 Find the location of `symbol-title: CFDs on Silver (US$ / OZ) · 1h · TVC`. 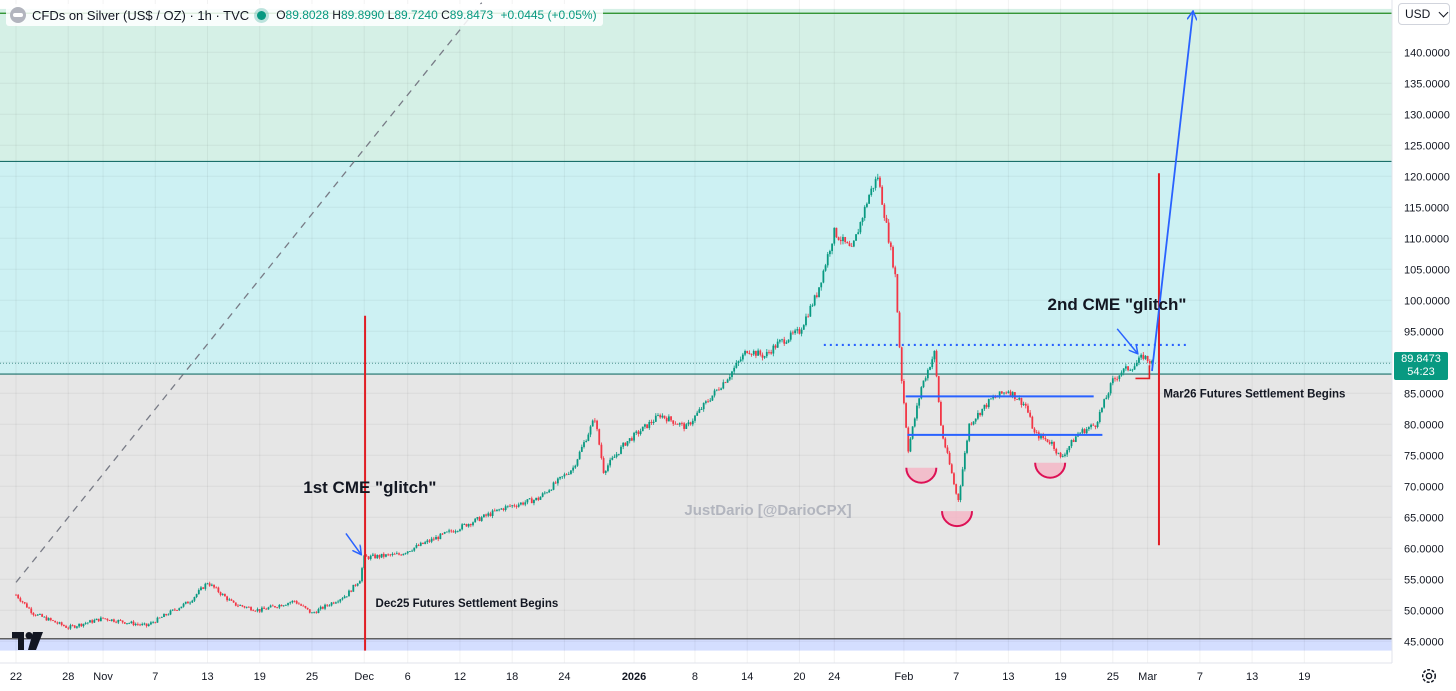

symbol-title: CFDs on Silver (US$ / OZ) · 1h · TVC is located at coordinates (141, 15).